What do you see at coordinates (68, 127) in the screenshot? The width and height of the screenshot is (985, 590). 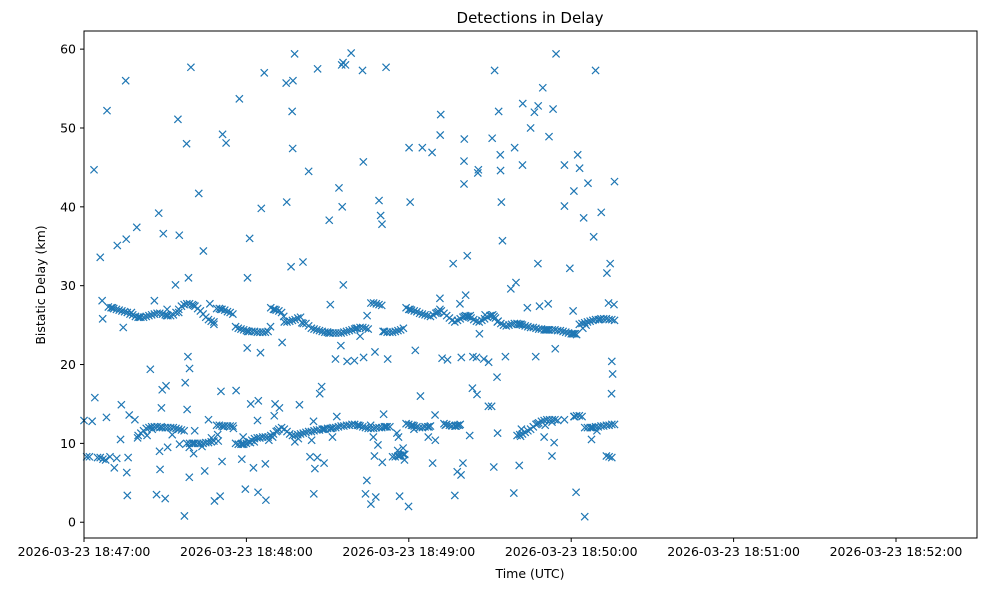 I see `y-tick-label: 50` at bounding box center [68, 127].